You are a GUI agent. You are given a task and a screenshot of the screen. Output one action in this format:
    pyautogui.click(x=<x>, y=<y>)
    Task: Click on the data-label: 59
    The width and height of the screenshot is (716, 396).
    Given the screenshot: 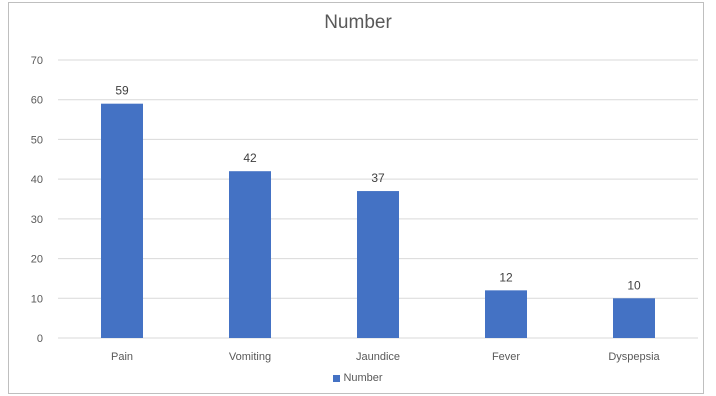 What is the action you would take?
    pyautogui.click(x=122, y=91)
    